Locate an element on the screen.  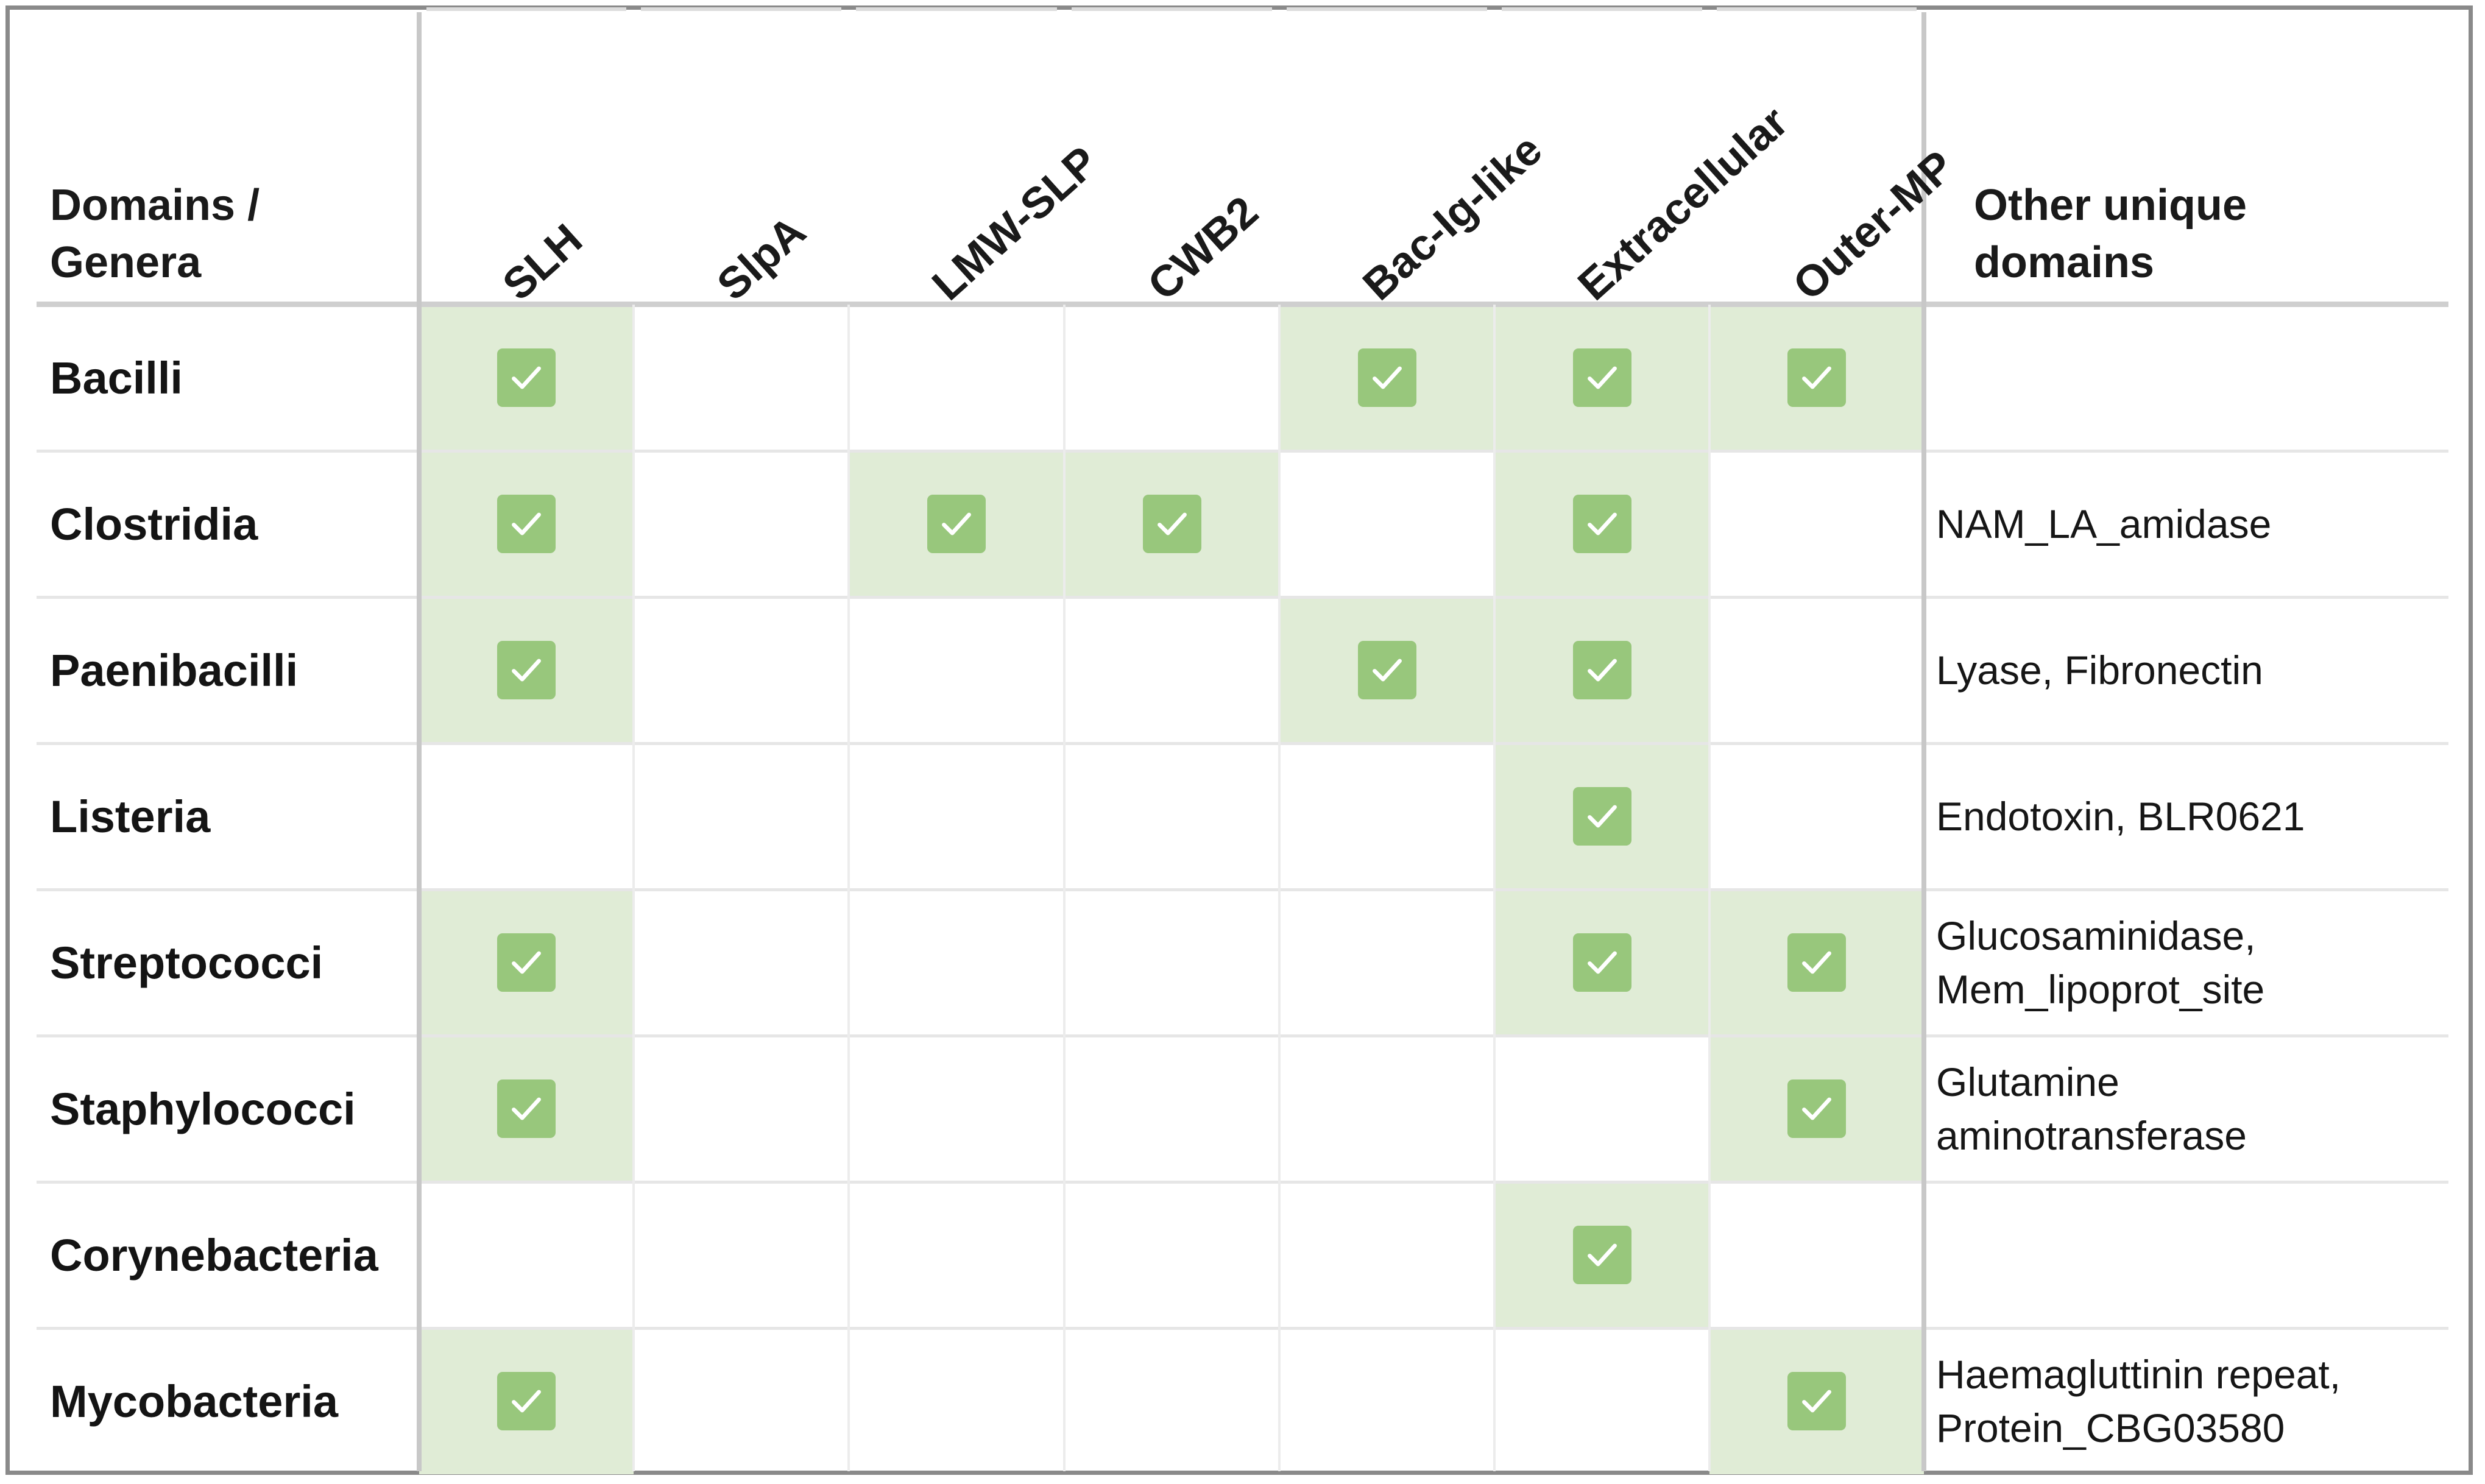
header-divider is located at coordinates (1242, 304).